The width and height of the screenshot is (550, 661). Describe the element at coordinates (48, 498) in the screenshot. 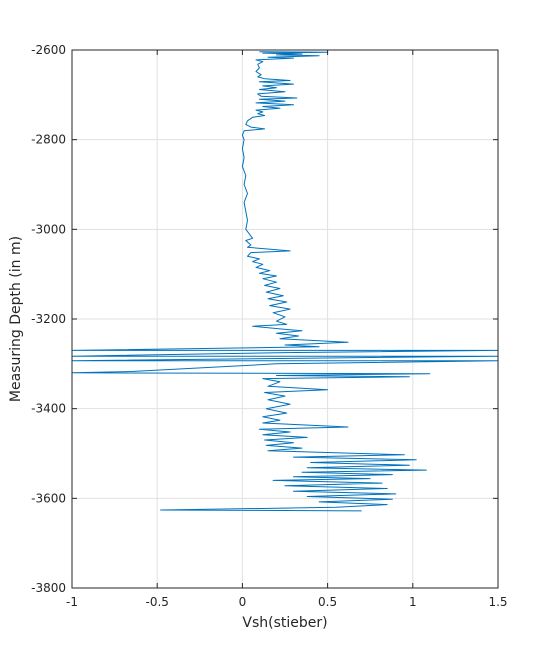

I see `y-tick-label: -3600` at that location.